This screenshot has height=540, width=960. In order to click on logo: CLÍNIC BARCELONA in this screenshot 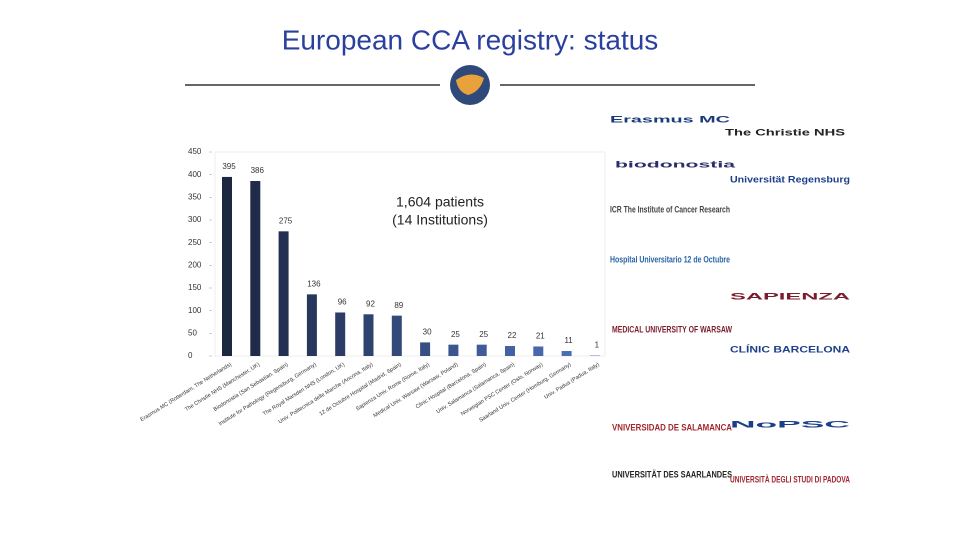, I will do `click(790, 349)`.